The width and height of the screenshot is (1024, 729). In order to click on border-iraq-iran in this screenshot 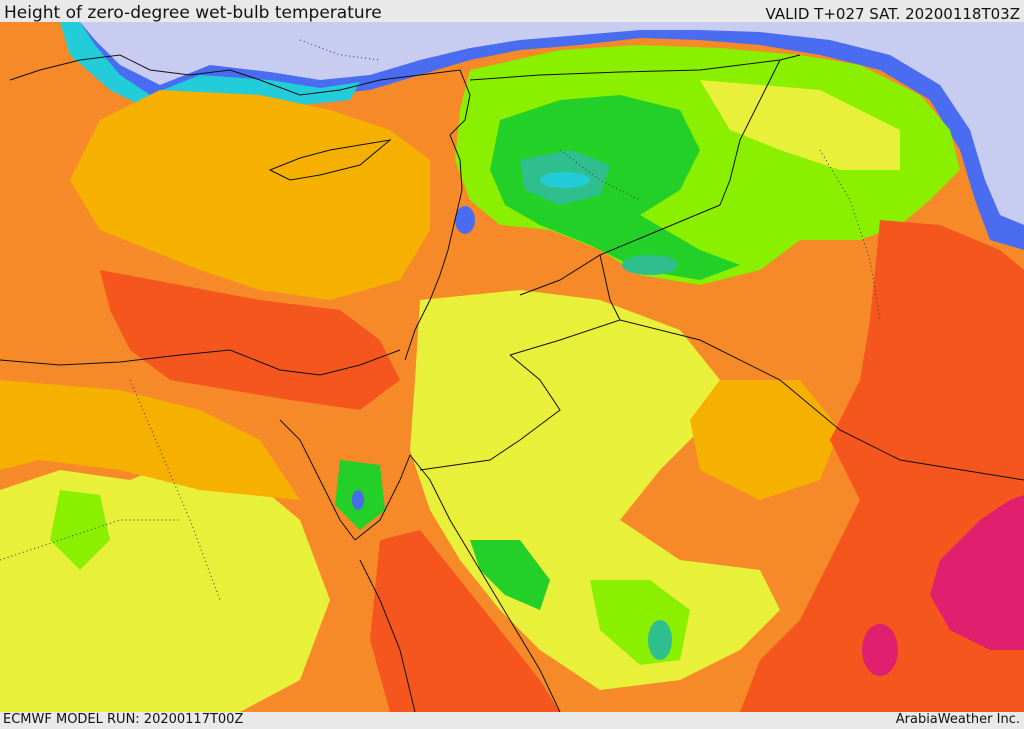, I will do `click(750, 132)`.